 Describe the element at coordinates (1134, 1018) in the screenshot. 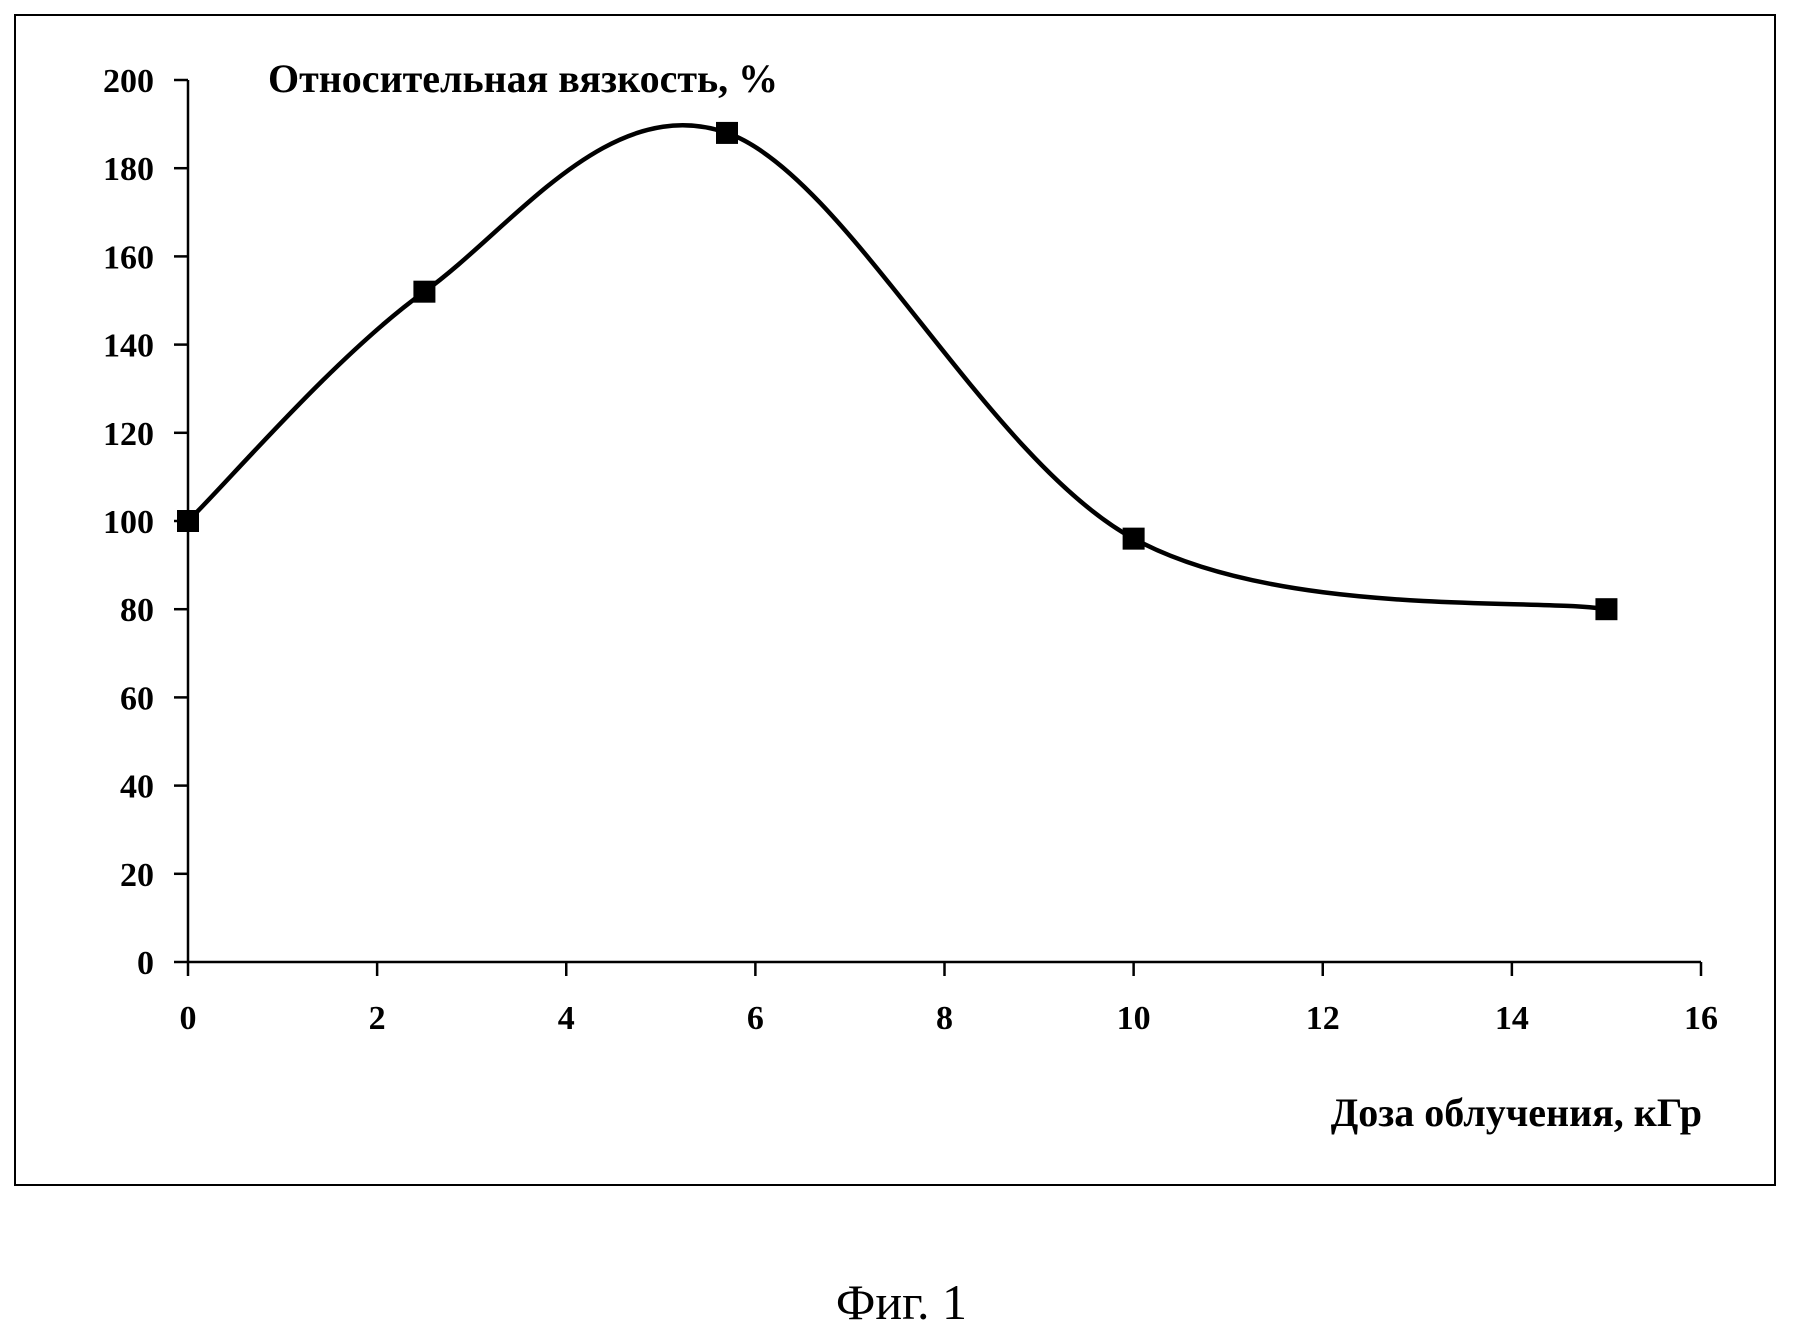

I see `x-tick-label: 10` at that location.